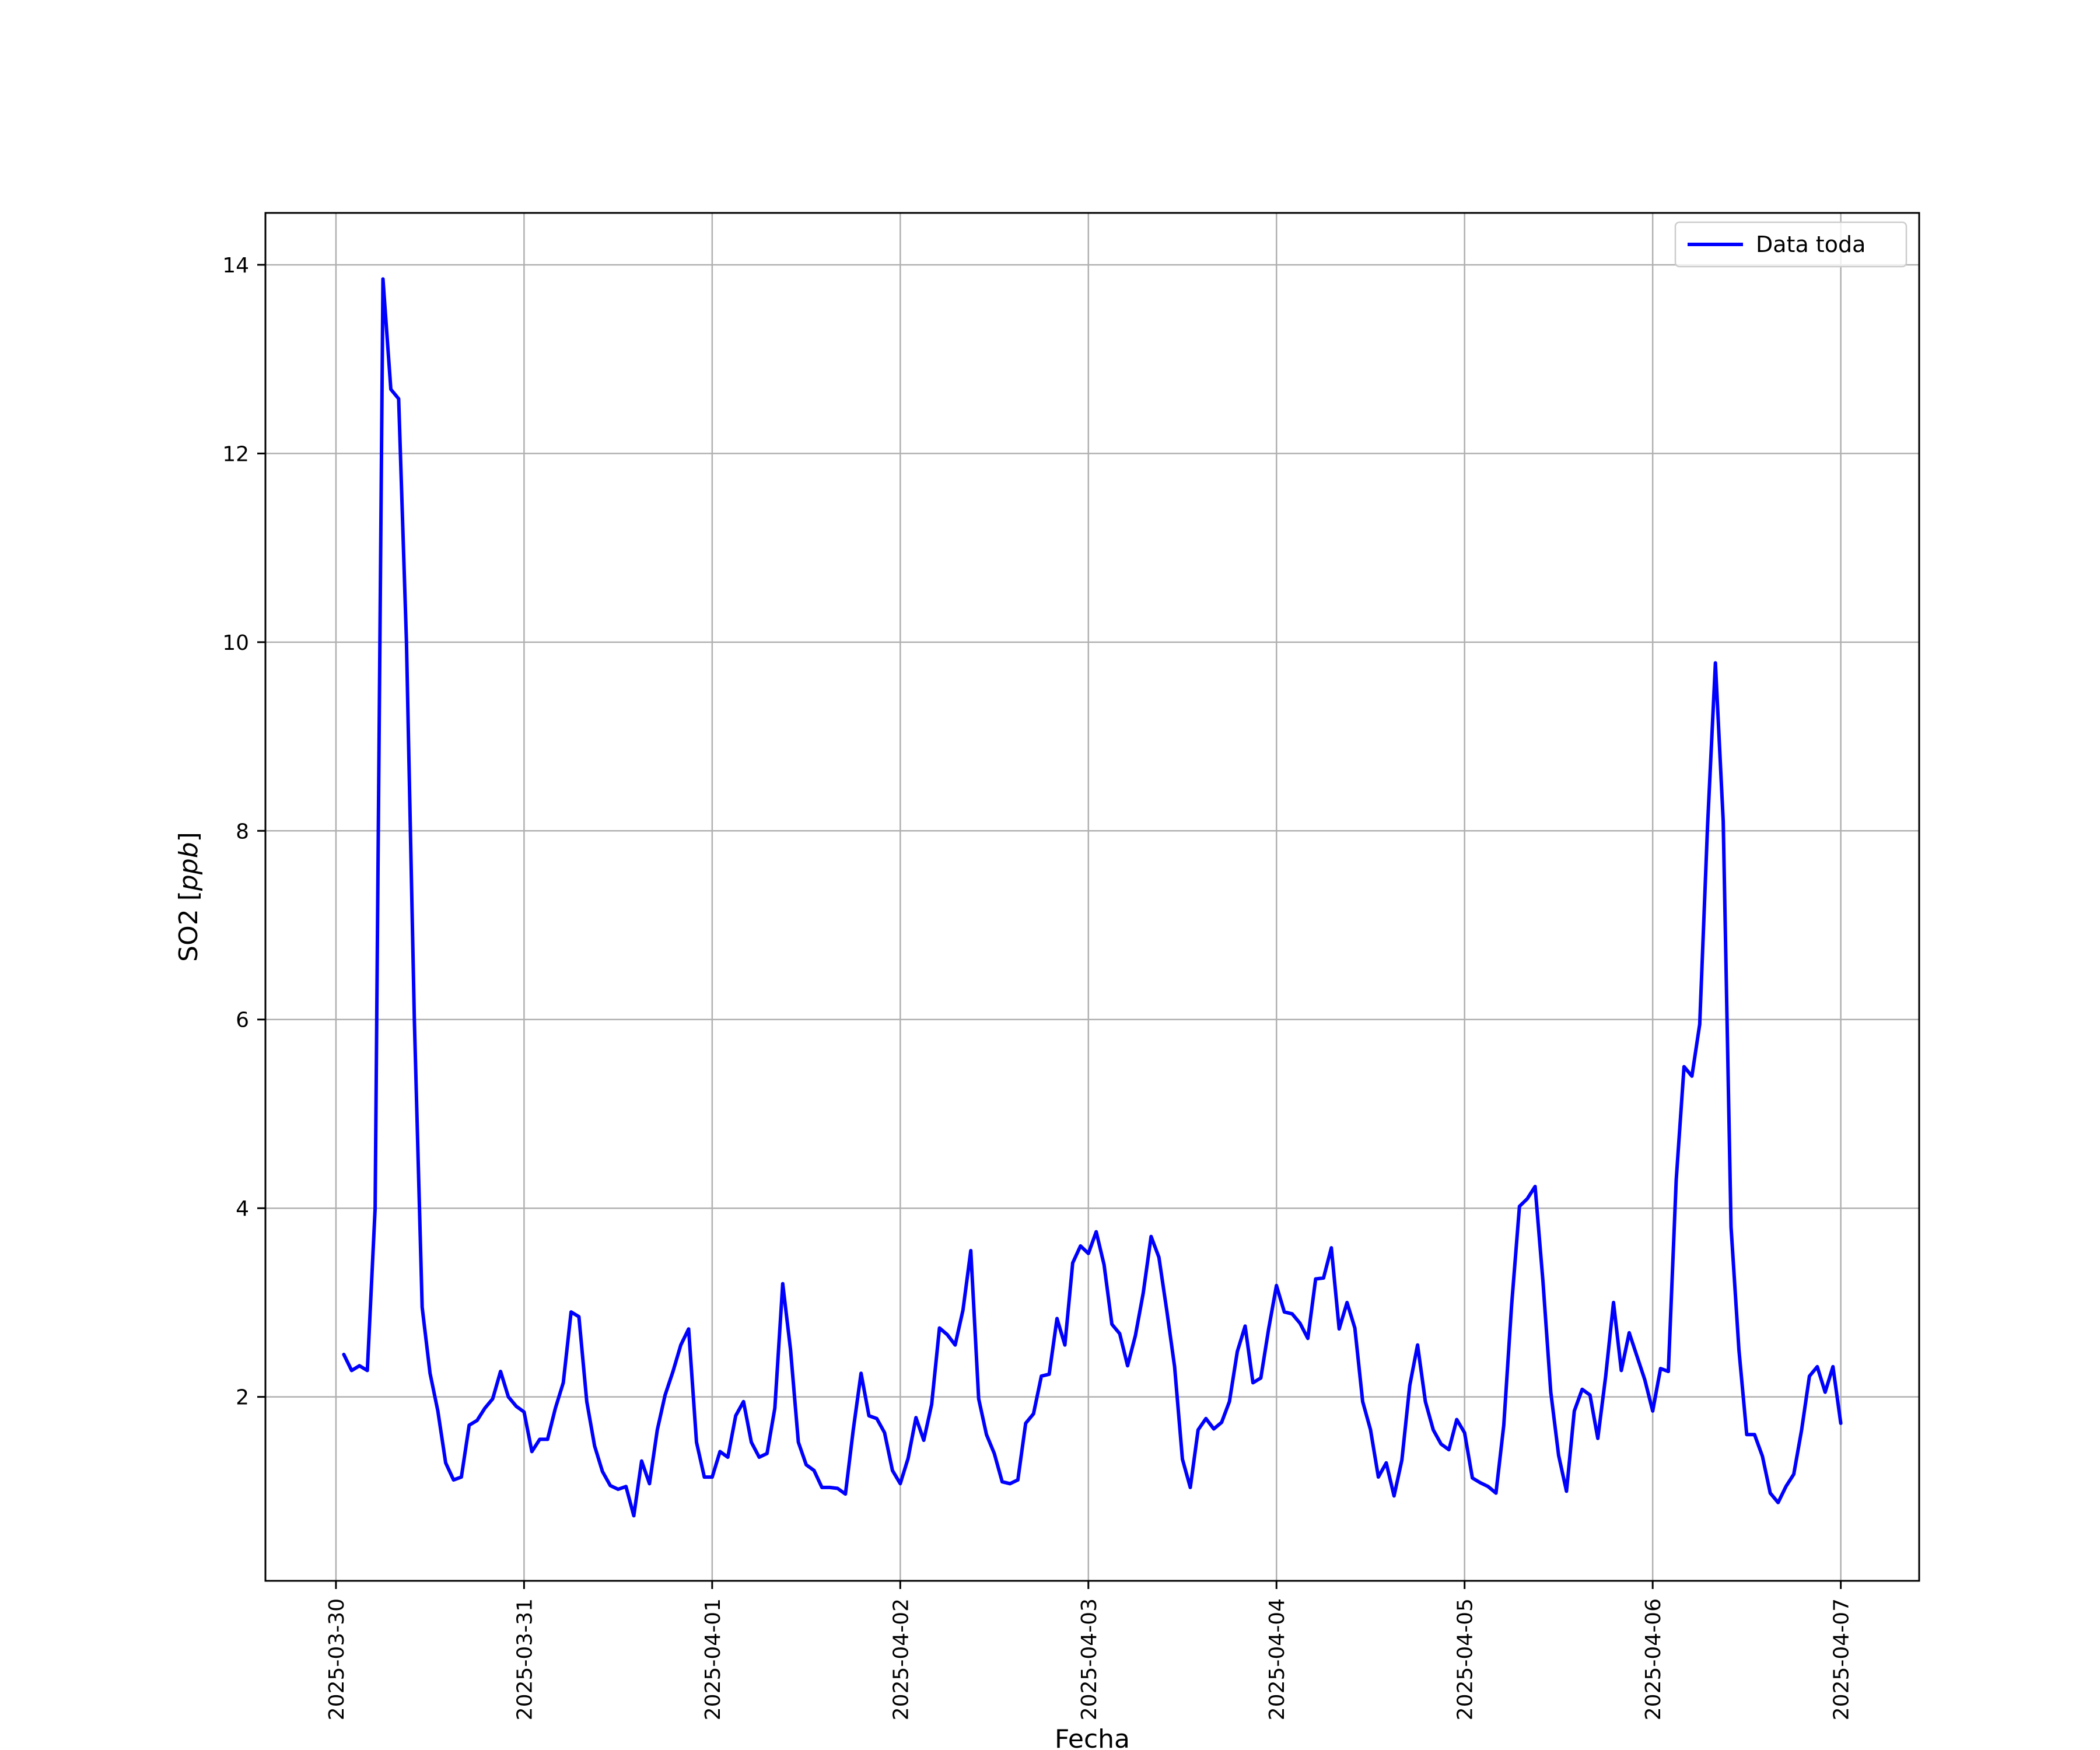 The height and width of the screenshot is (1750, 2100). Describe the element at coordinates (525, 1659) in the screenshot. I see `x-tick-label: 2025-03-31` at that location.